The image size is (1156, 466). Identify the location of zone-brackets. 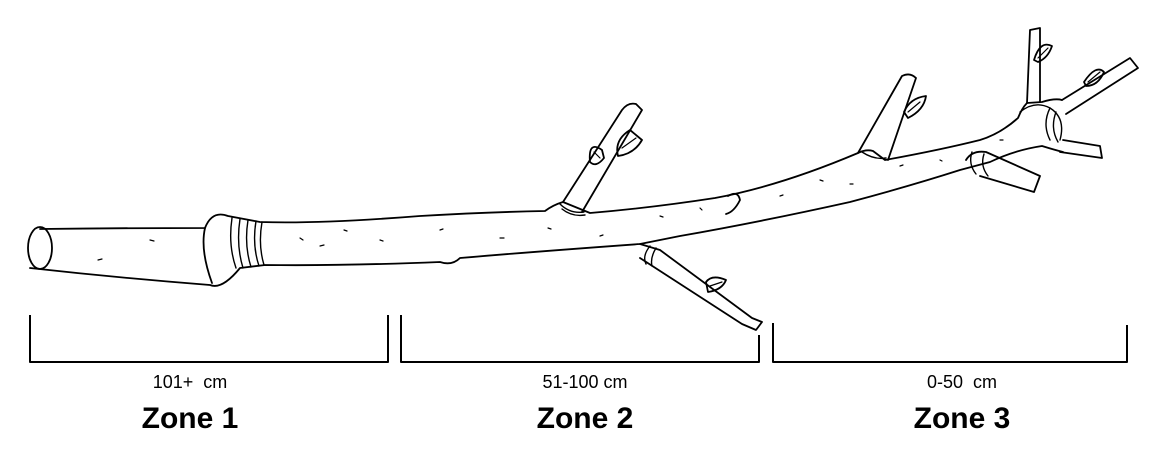
(578, 339).